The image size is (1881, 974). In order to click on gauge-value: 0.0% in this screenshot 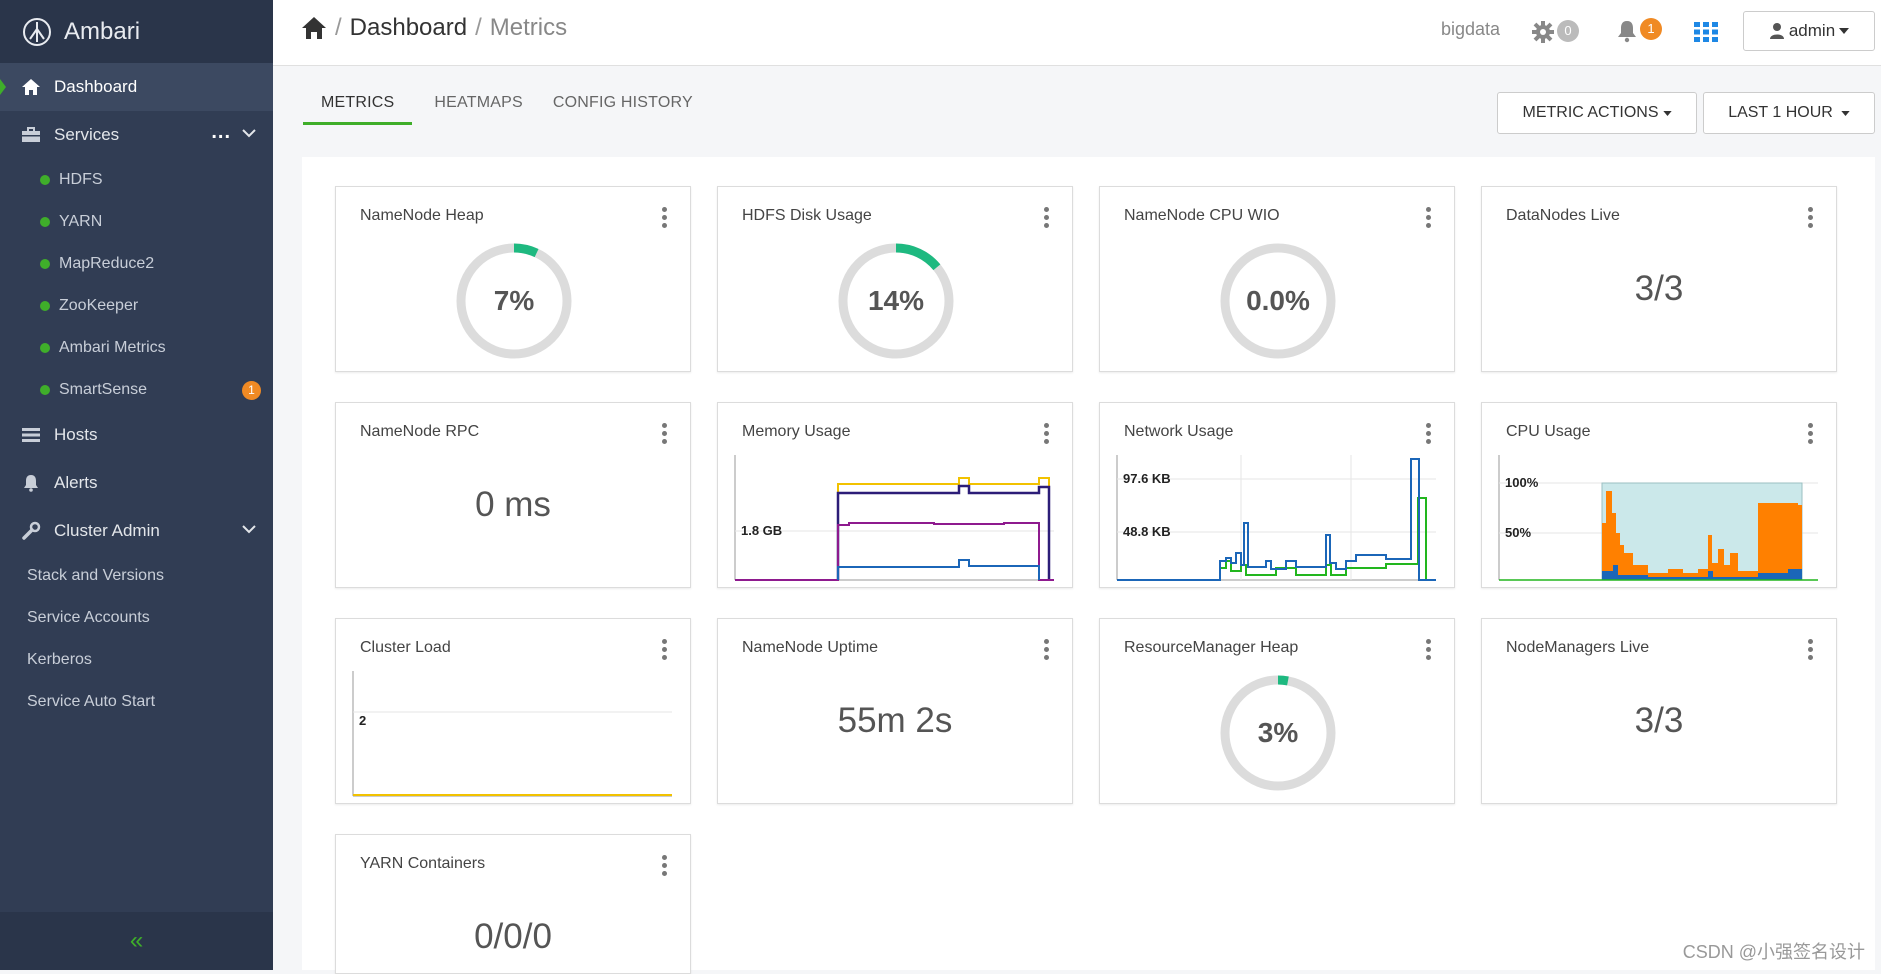, I will do `click(1278, 300)`.